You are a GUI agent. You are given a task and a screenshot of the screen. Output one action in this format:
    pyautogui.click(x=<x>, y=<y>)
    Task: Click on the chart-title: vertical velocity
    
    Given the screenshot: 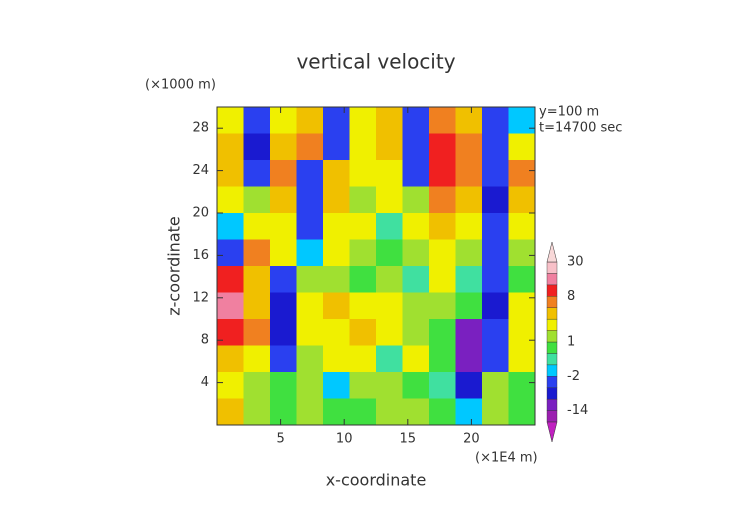 What is the action you would take?
    pyautogui.click(x=375, y=62)
    